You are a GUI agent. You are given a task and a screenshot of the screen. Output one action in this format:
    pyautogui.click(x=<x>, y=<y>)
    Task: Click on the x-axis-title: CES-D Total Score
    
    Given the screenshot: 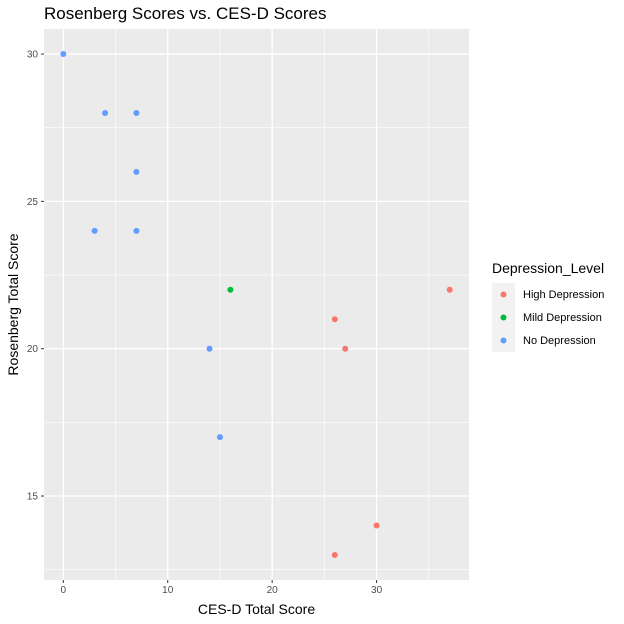 What is the action you would take?
    pyautogui.click(x=256, y=609)
    